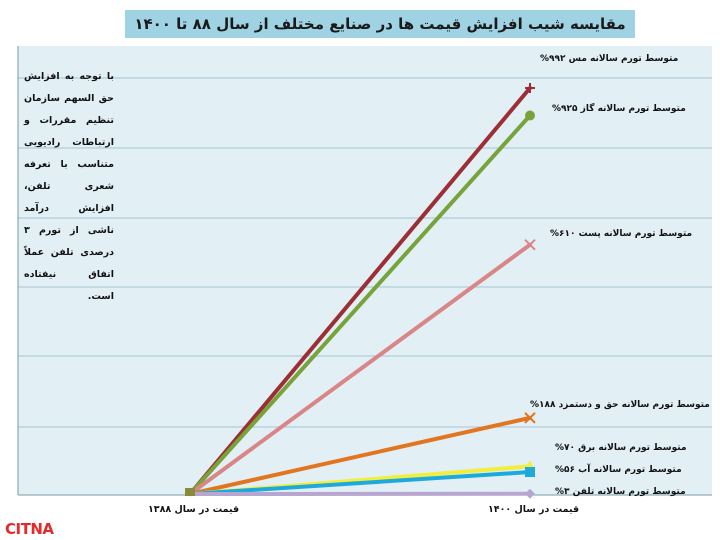  What do you see at coordinates (29, 529) in the screenshot?
I see `brand-logo: CITNA` at bounding box center [29, 529].